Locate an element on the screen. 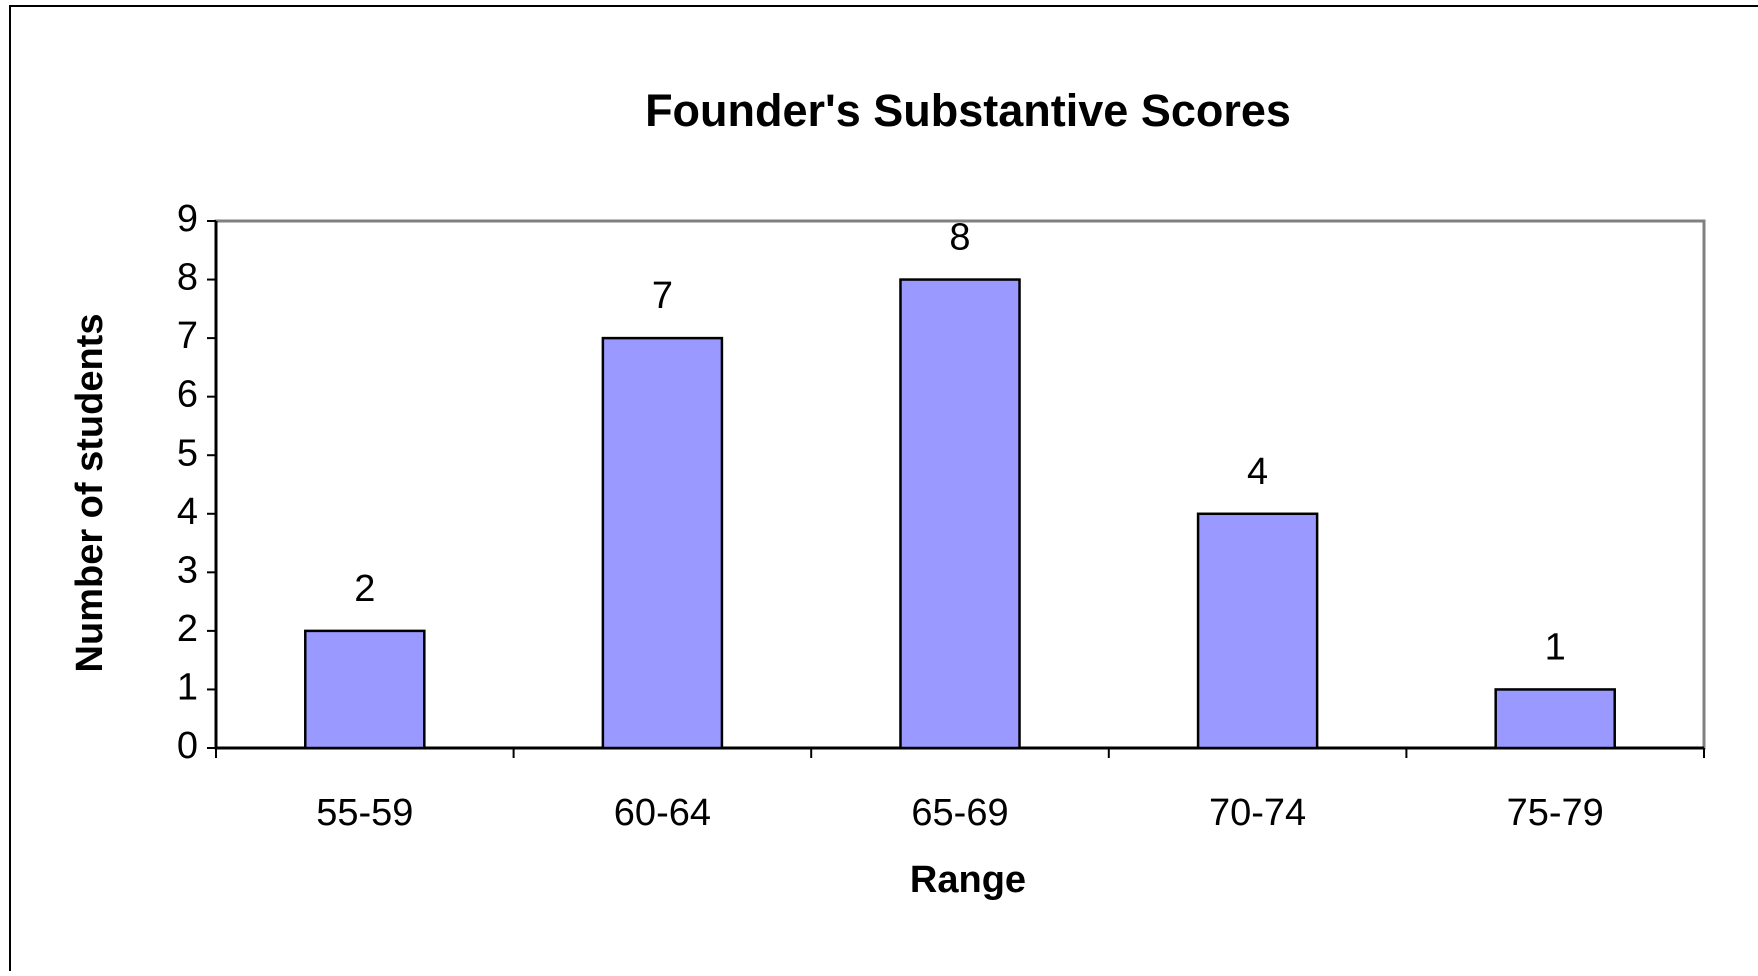 The width and height of the screenshot is (1758, 976). y-tick-label: 8 is located at coordinates (187, 278).